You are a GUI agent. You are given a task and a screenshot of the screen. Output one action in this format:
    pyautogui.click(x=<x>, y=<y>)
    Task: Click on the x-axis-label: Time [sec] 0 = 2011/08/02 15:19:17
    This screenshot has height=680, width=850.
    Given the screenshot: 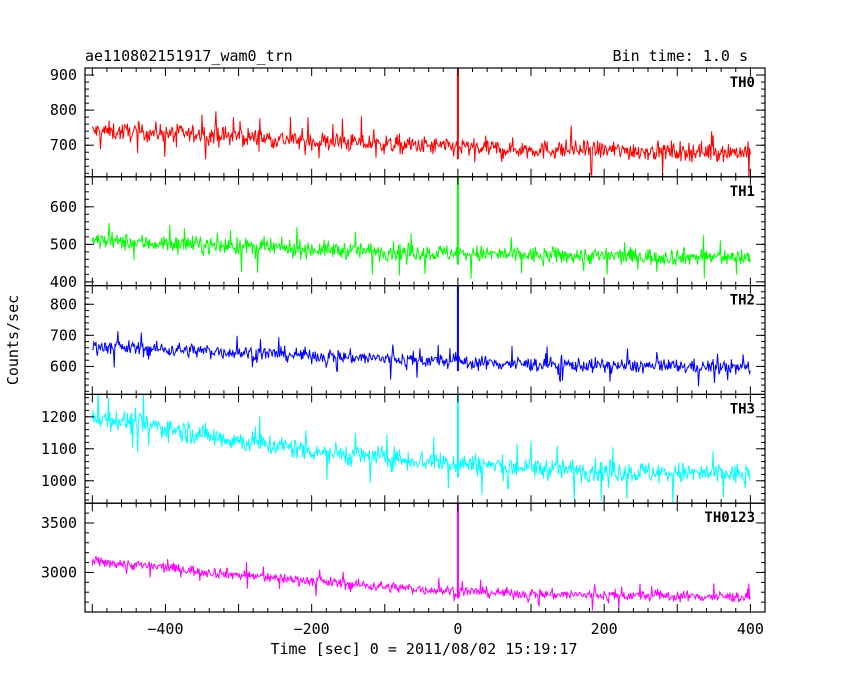 What is the action you would take?
    pyautogui.click(x=423, y=649)
    